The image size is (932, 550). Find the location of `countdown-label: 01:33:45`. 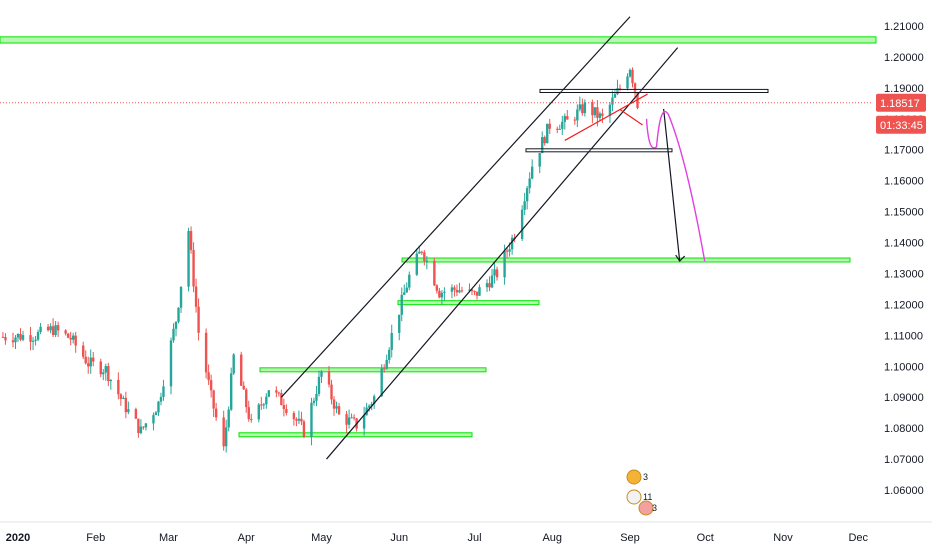

countdown-label: 01:33:45 is located at coordinates (901, 126).